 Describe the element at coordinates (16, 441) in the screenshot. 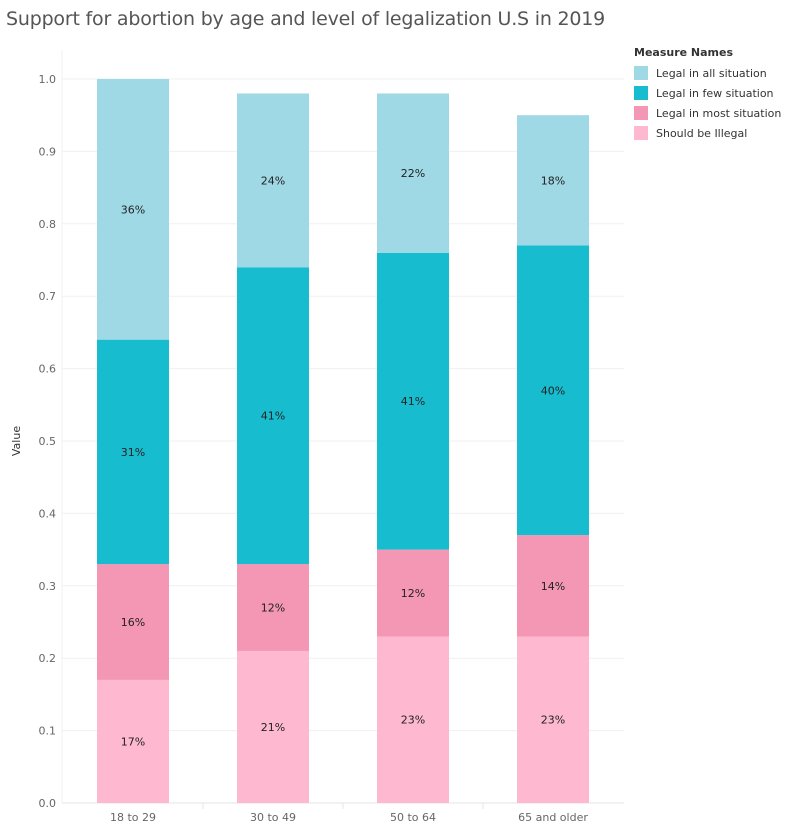

I see `y-axis-title: Value` at that location.